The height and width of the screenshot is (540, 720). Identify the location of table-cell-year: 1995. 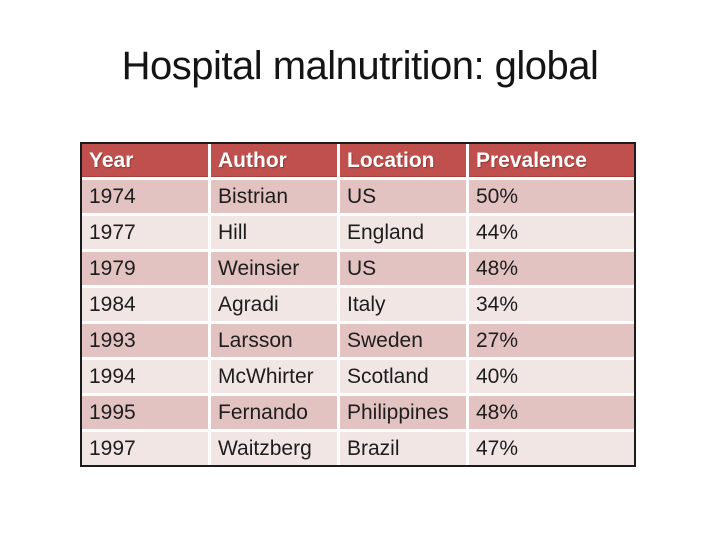
(145, 412).